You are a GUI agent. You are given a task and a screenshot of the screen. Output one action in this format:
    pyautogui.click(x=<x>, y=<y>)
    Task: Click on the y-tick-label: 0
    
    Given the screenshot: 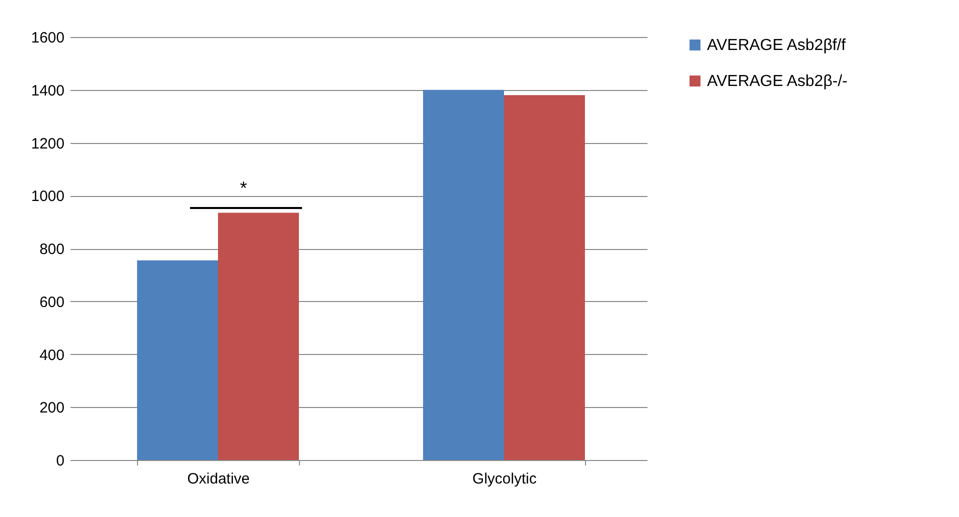 What is the action you would take?
    pyautogui.click(x=60, y=461)
    